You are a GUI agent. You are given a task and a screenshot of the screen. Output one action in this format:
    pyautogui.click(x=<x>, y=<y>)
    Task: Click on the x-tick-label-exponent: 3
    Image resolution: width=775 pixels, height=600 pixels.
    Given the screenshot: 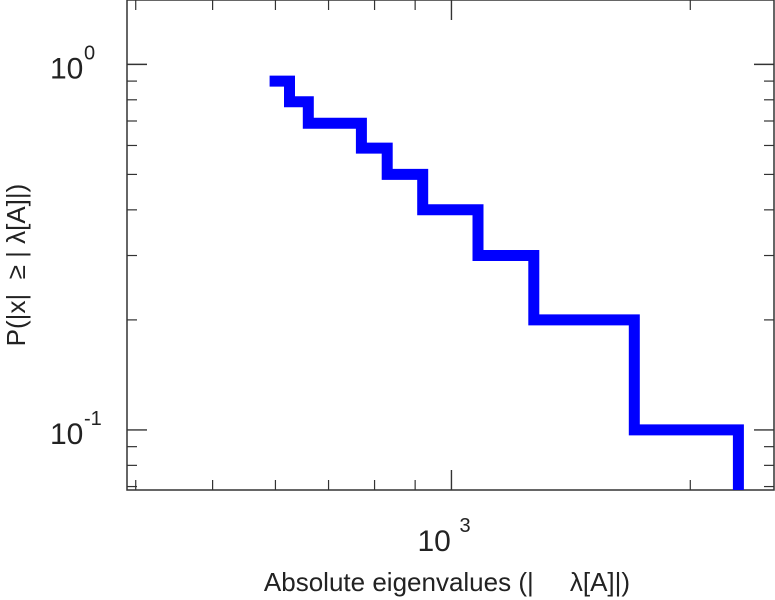 What is the action you would take?
    pyautogui.click(x=464, y=526)
    